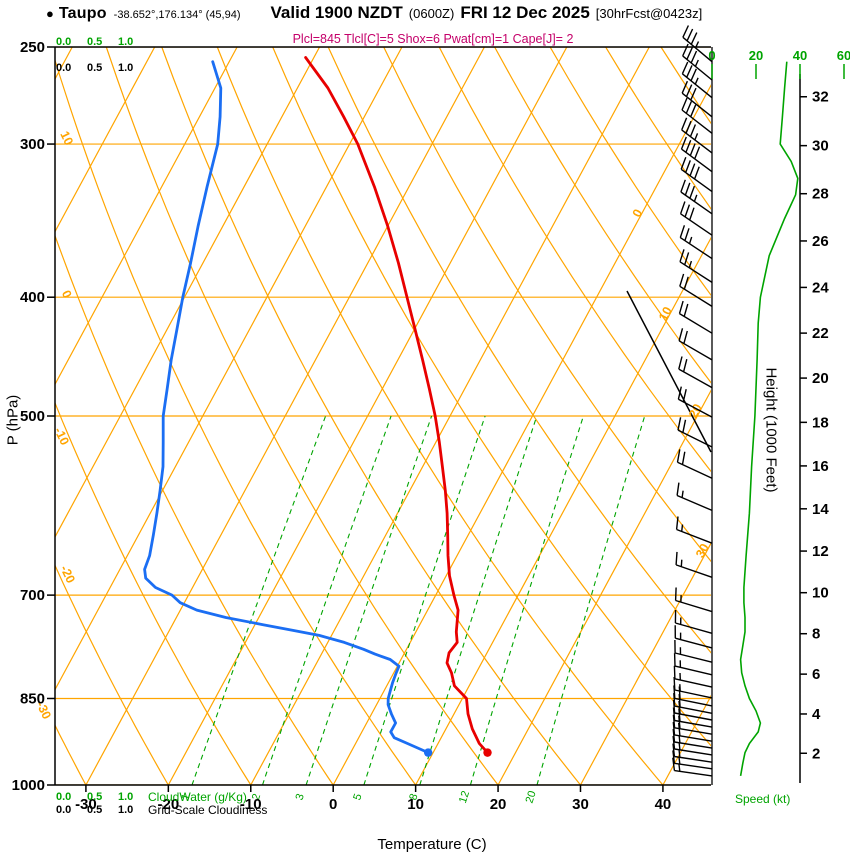 The width and height of the screenshot is (850, 860). Describe the element at coordinates (32, 416) in the screenshot. I see `svg-text: 500` at that location.